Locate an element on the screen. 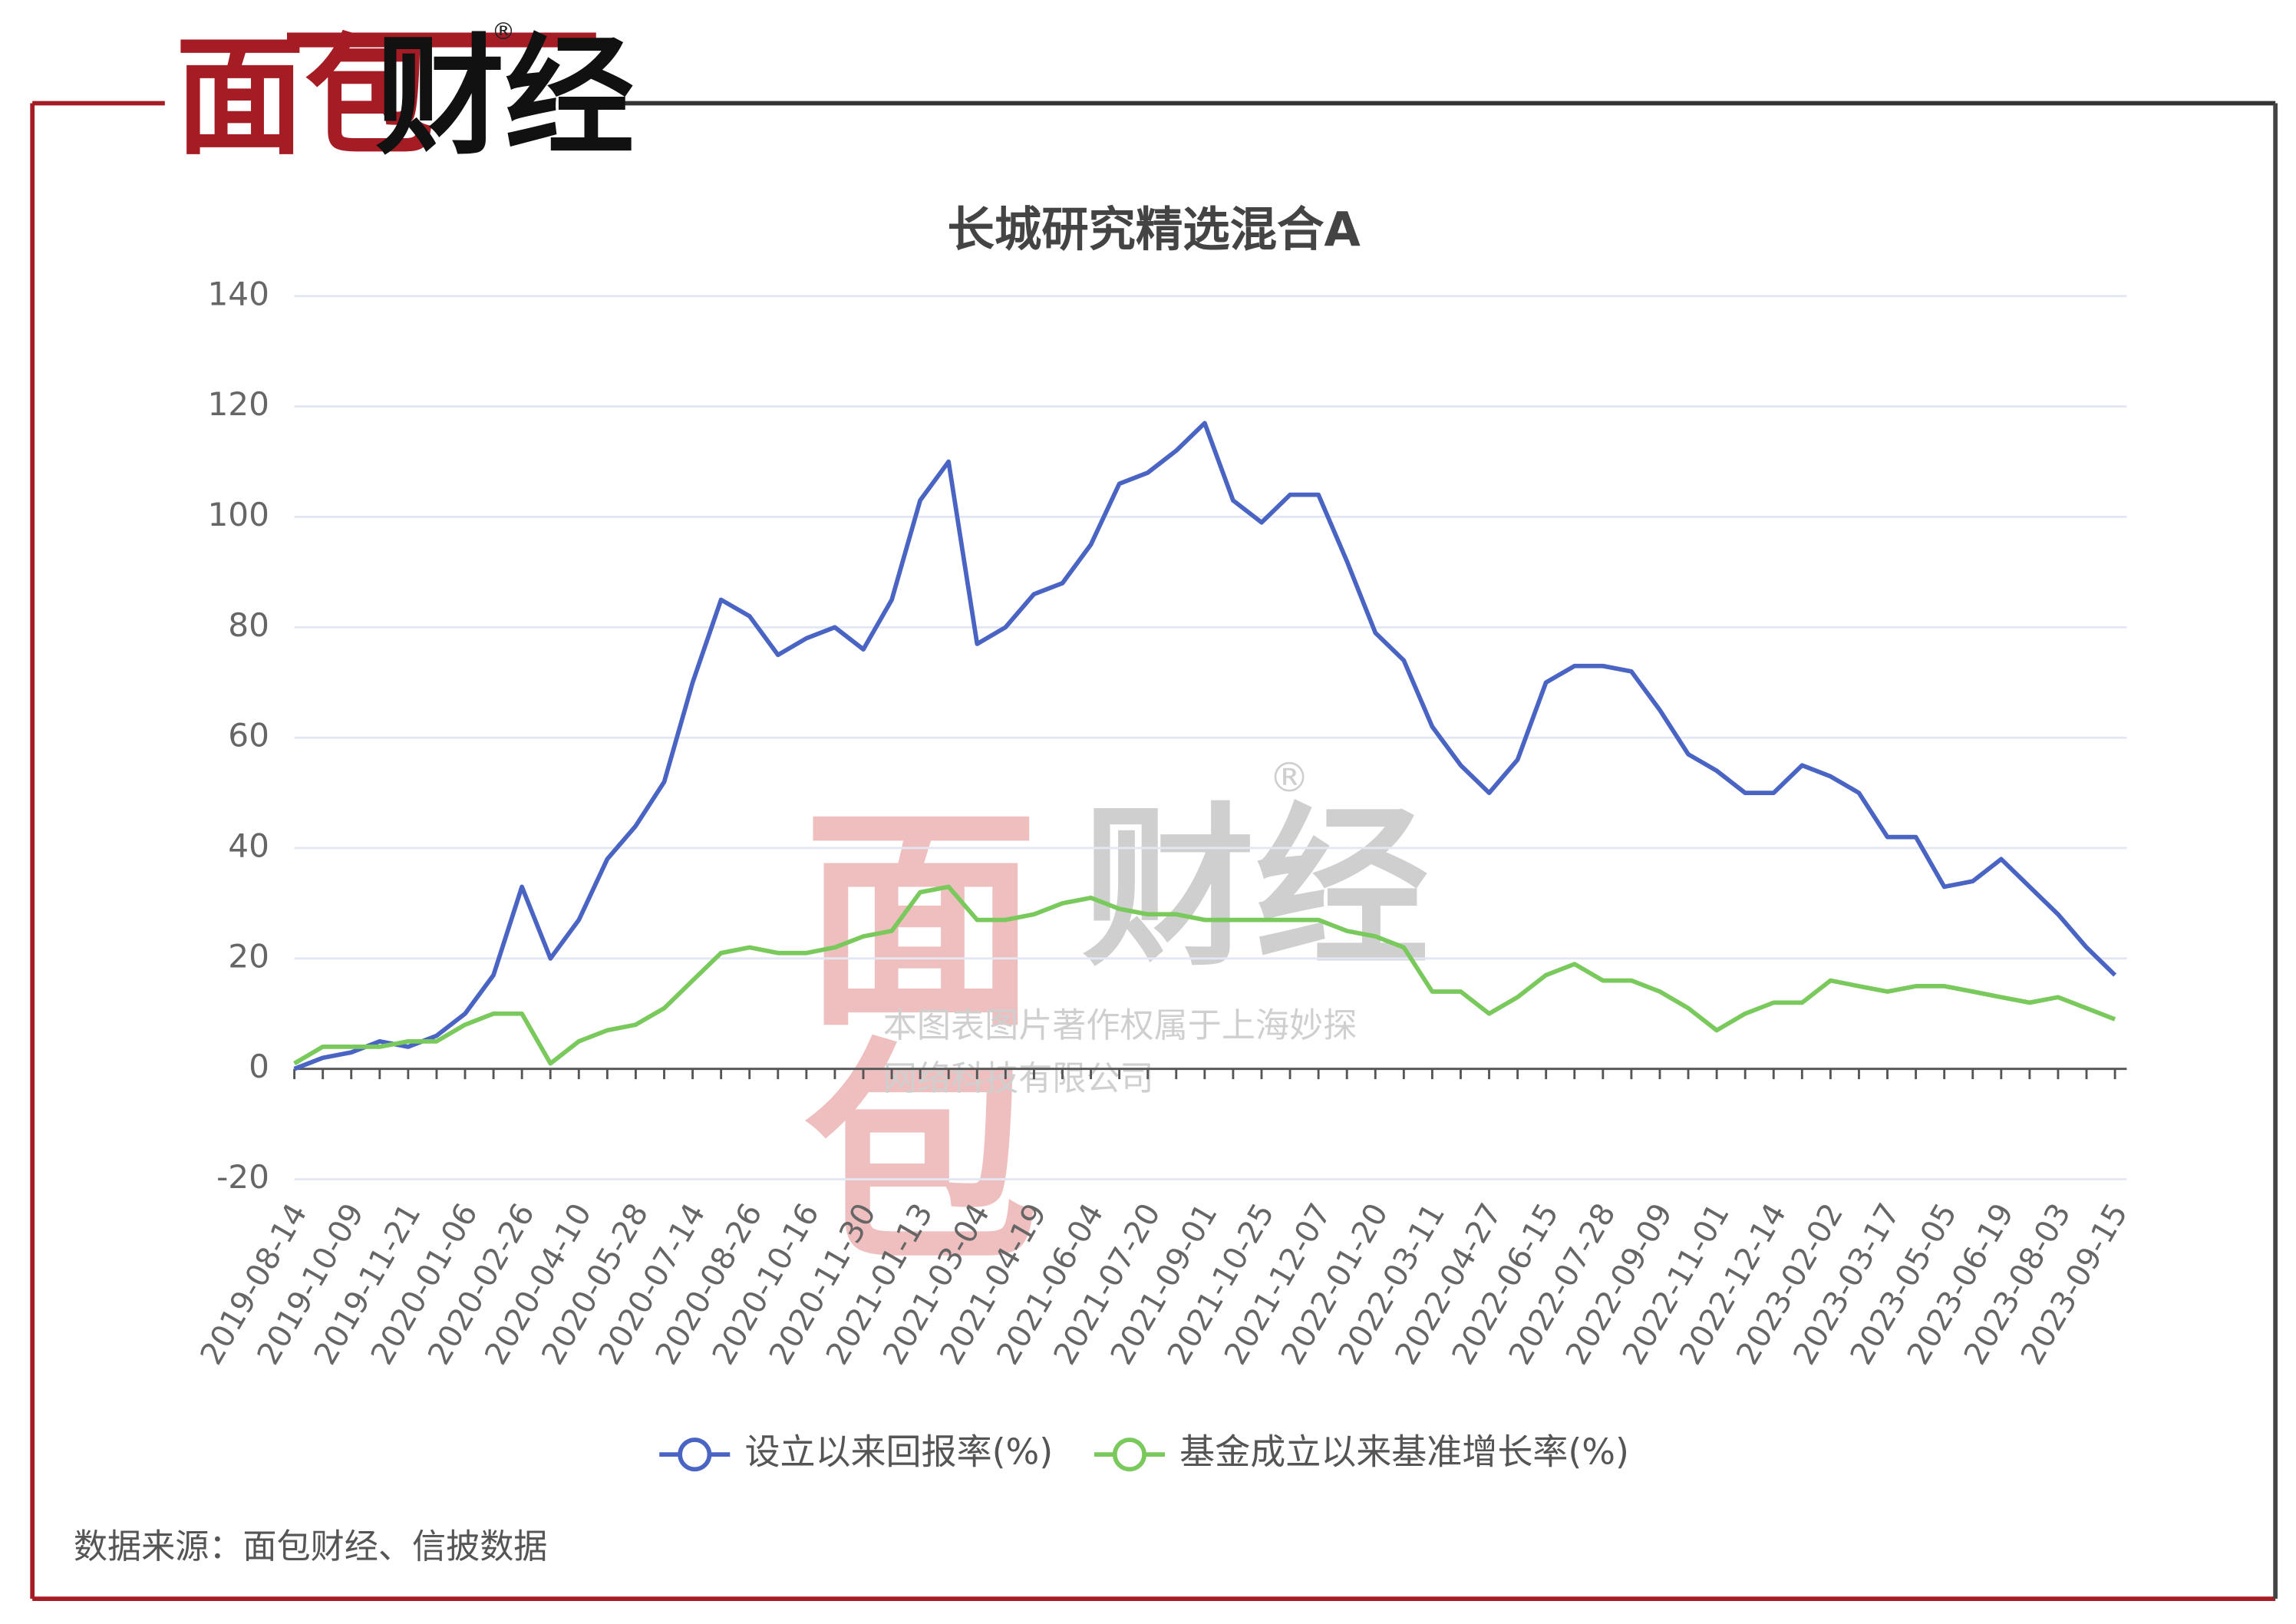 Image resolution: width=2296 pixels, height=1624 pixels. watermark: 面包 财经 ® 本图表图片著作权属于上海妙探 网络科技有限公司 is located at coordinates (1096, 1009).